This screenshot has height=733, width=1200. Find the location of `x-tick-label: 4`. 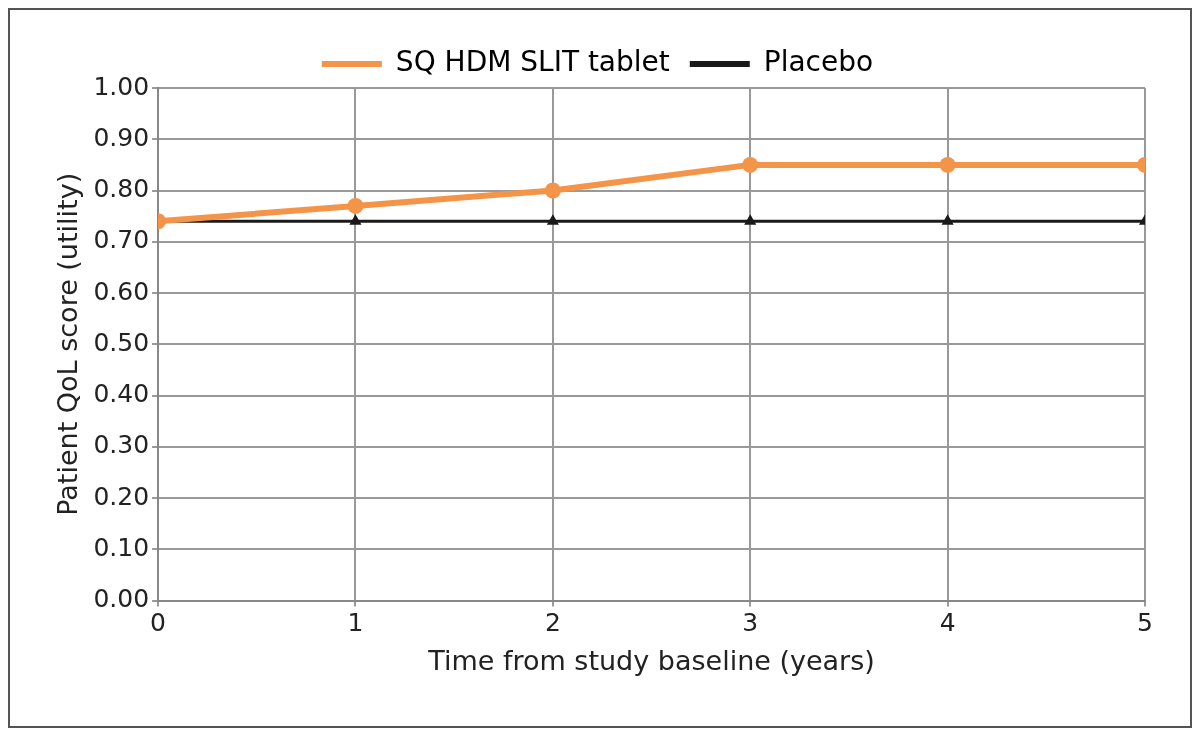

x-tick-label: 4 is located at coordinates (947, 623).